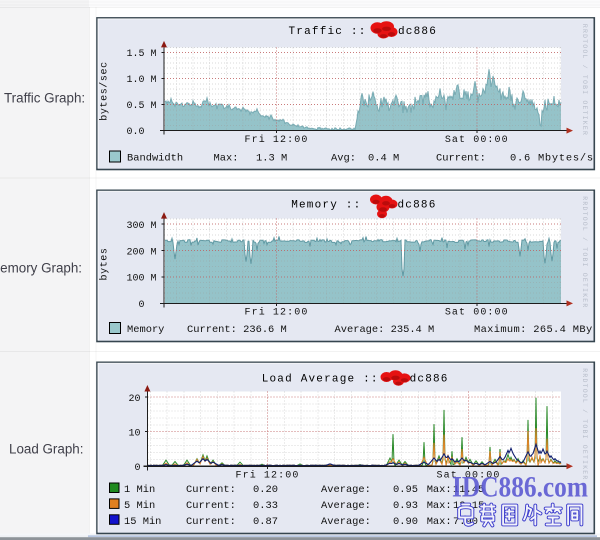  I want to click on svg-text: Current: 236.6 M, so click(237, 330).